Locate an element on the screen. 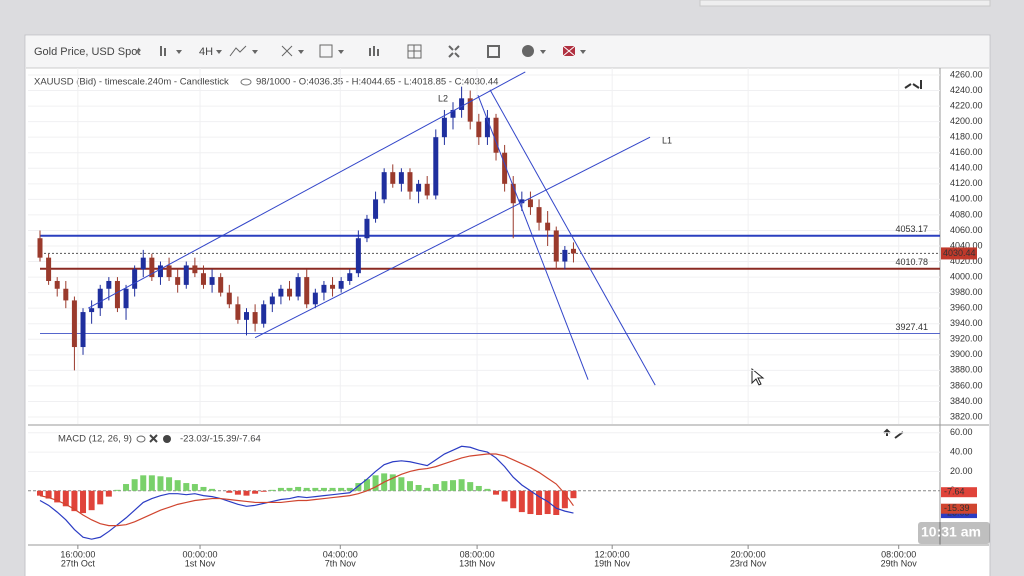  macd-title: MACD (12, 26, 9) is located at coordinates (95, 439).